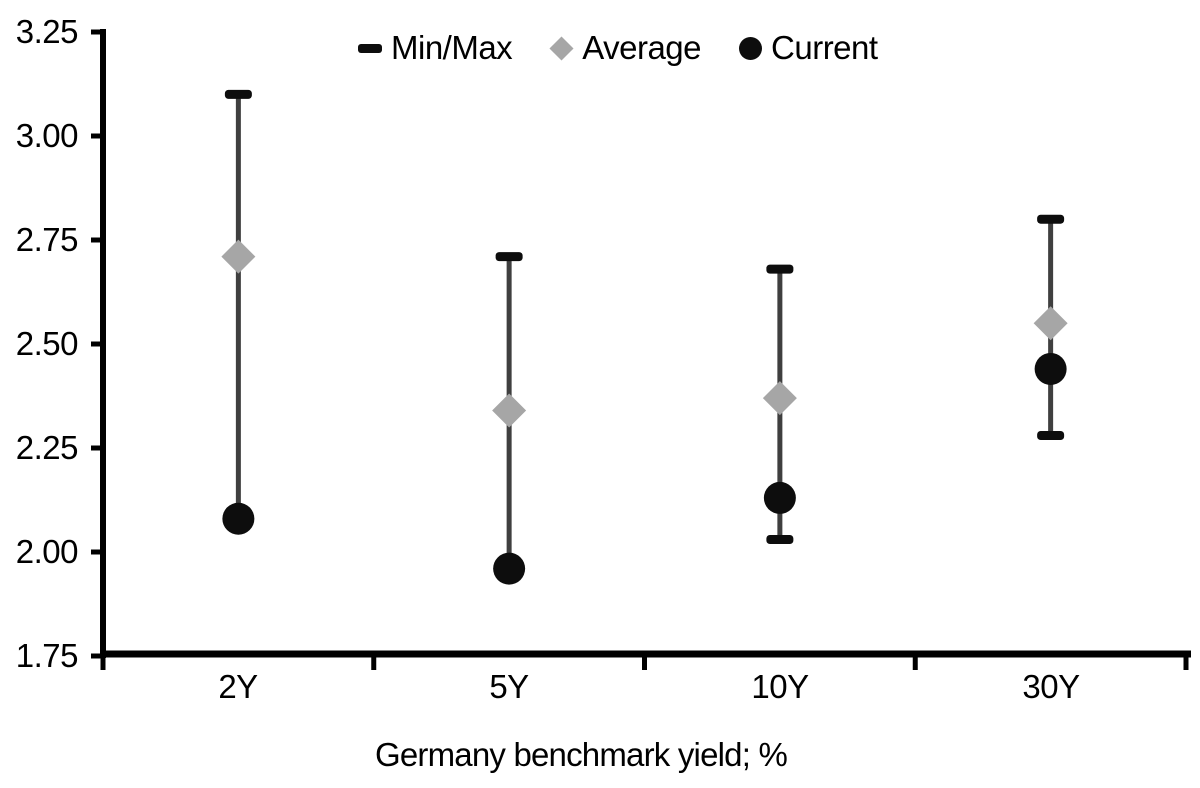 The image size is (1200, 788). What do you see at coordinates (561, 48) in the screenshot?
I see `average-diamond-icon` at bounding box center [561, 48].